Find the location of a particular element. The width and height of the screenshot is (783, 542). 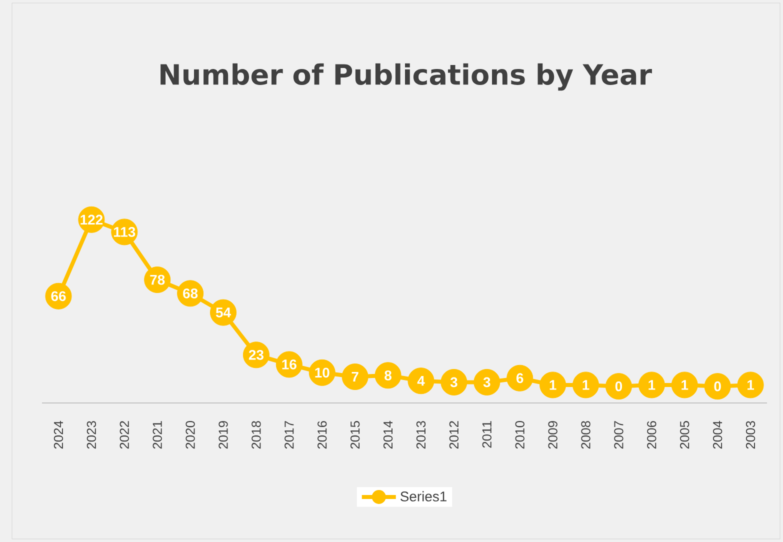

data-label: 16 is located at coordinates (289, 365).